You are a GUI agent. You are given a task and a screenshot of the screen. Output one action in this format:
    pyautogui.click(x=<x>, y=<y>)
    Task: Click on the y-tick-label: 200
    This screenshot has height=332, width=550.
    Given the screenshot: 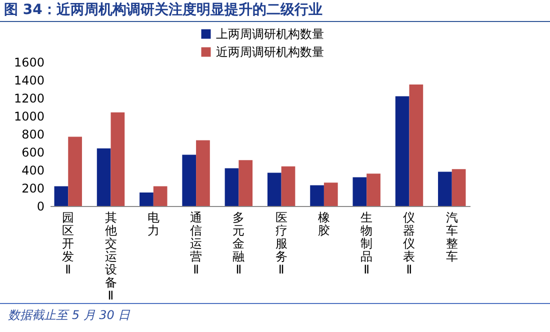 What is the action you would take?
    pyautogui.click(x=33, y=189)
    